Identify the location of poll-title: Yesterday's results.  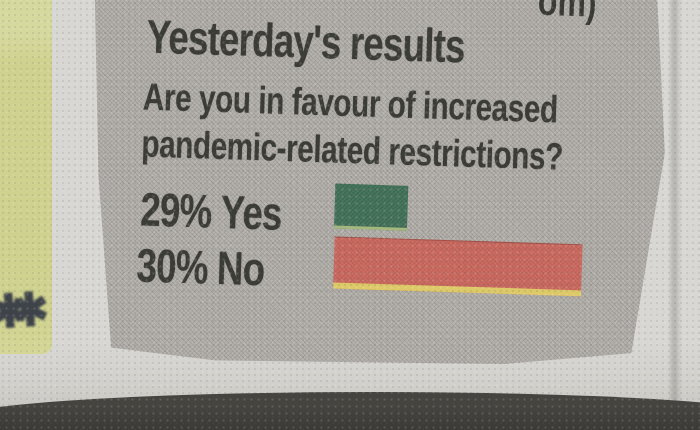
(350, 41).